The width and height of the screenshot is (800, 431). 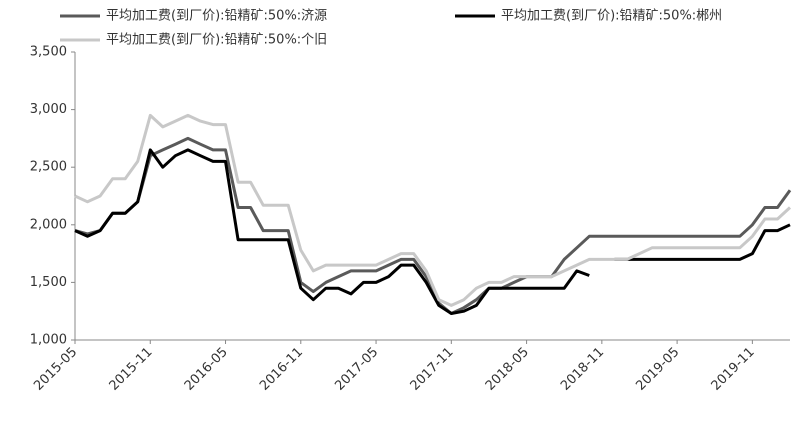 I want to click on x-tick-label: 2015-05, so click(x=55, y=369).